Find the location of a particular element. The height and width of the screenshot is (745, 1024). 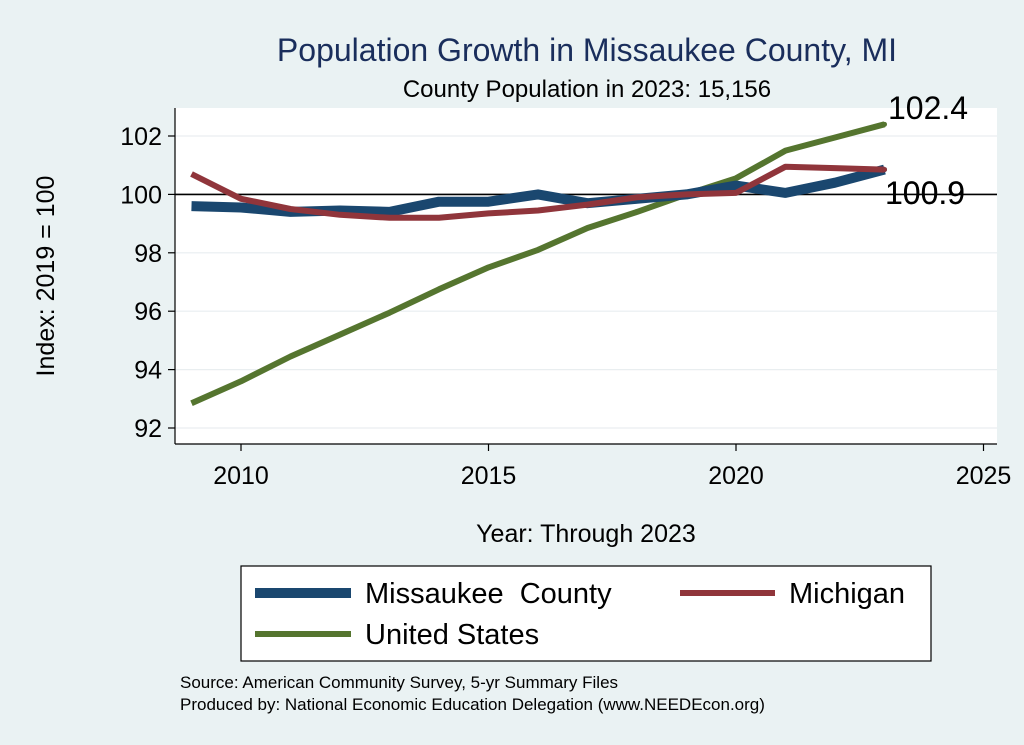

y-tick-label-98: 98 is located at coordinates (148, 254).